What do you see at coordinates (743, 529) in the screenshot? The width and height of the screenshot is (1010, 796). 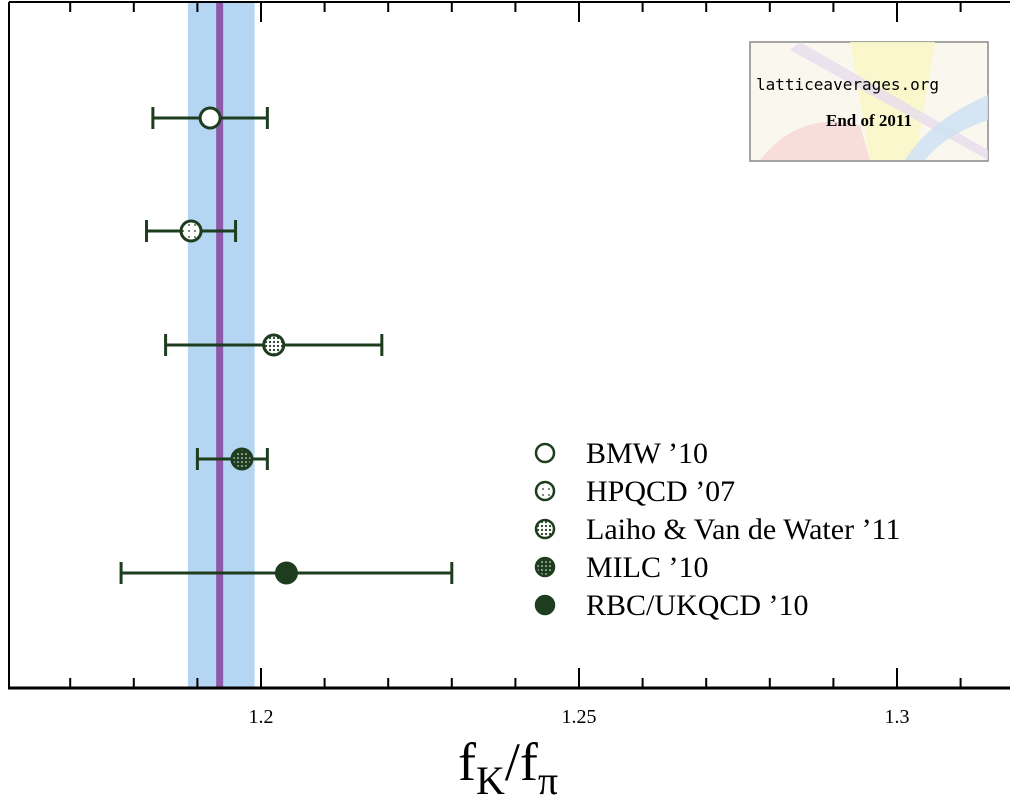 I see `legend-label: Laiho & Van de Water ’11` at bounding box center [743, 529].